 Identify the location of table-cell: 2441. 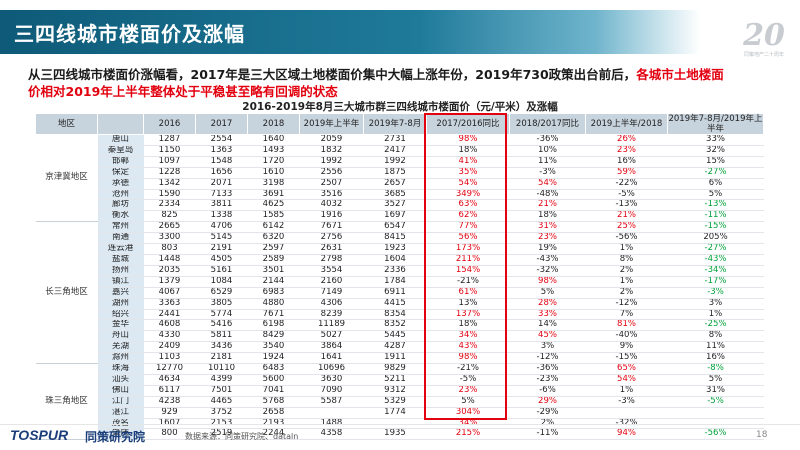
(169, 315).